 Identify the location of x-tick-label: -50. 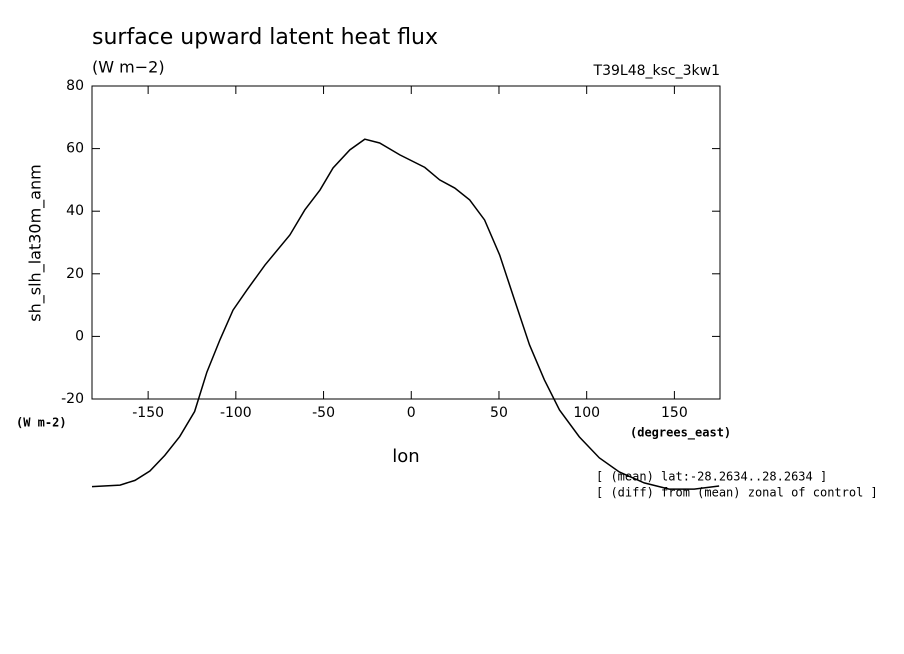
(323, 413).